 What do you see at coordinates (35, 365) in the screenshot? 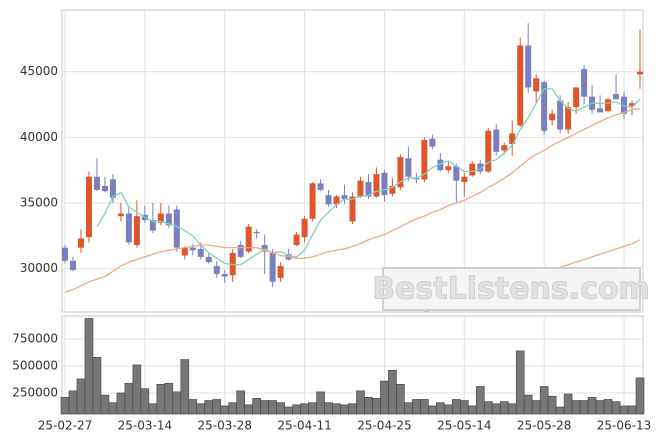
I see `y-tick-label: 500000` at bounding box center [35, 365].